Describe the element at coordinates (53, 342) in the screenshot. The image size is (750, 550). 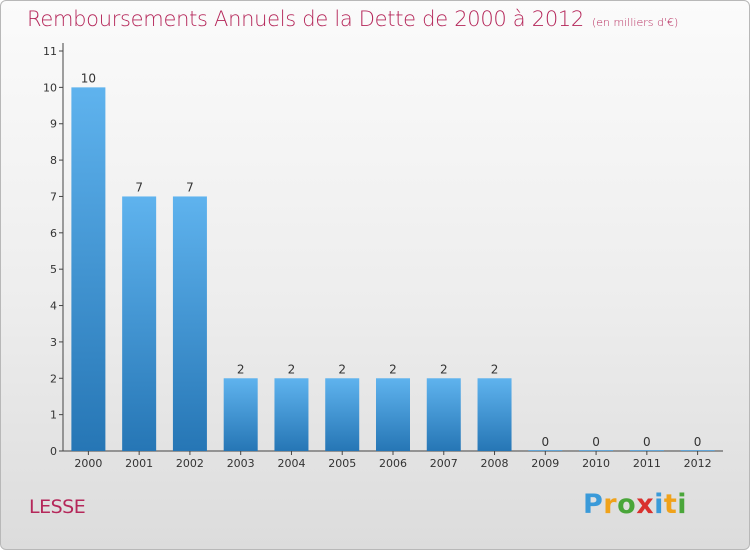
I see `y-tick-label: 3` at that location.